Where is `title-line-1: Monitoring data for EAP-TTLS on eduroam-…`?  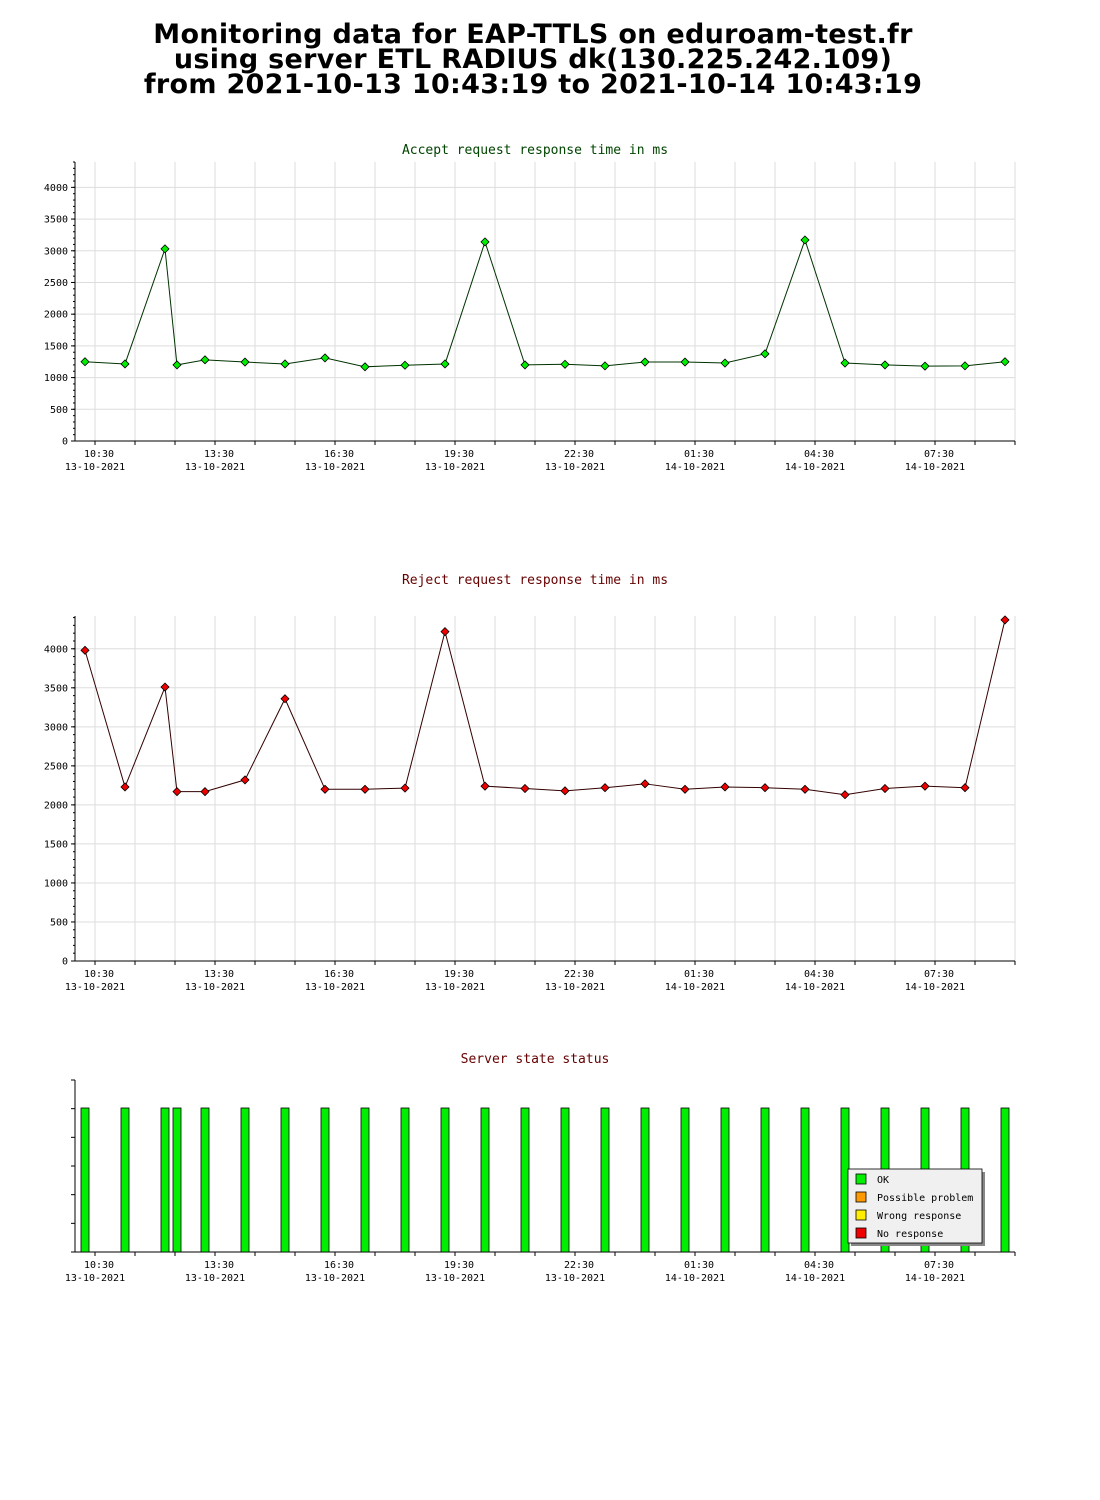 title-line-1: Monitoring data for EAP-TTLS on eduroam-… is located at coordinates (533, 34).